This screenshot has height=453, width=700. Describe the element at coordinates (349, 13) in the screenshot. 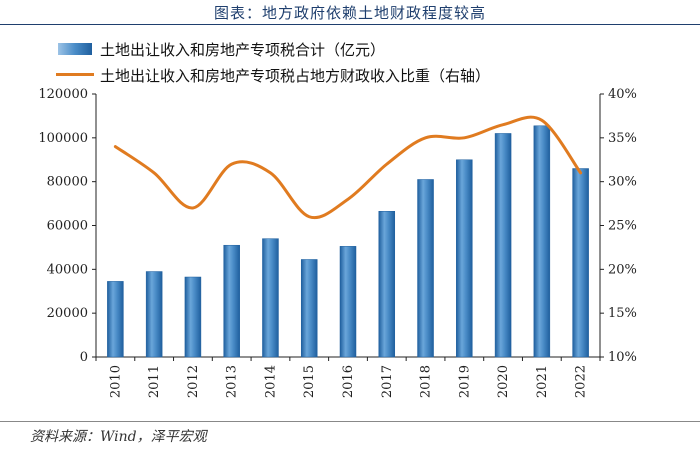

I see `chart-title: 图表：地方政府依赖土地财政程度较高` at that location.